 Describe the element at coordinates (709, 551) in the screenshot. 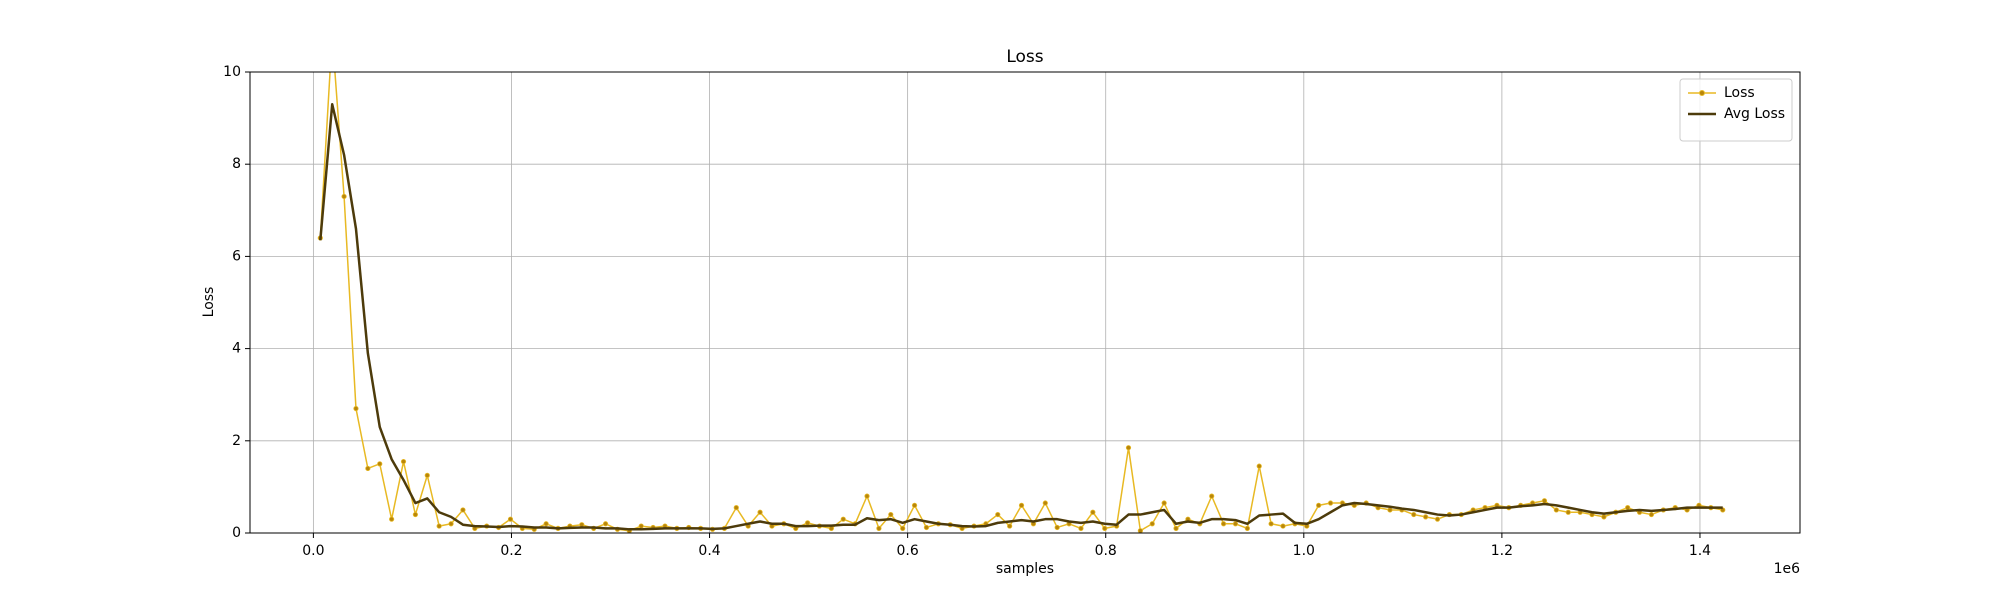

I see `x-tick-label: 0.4` at that location.